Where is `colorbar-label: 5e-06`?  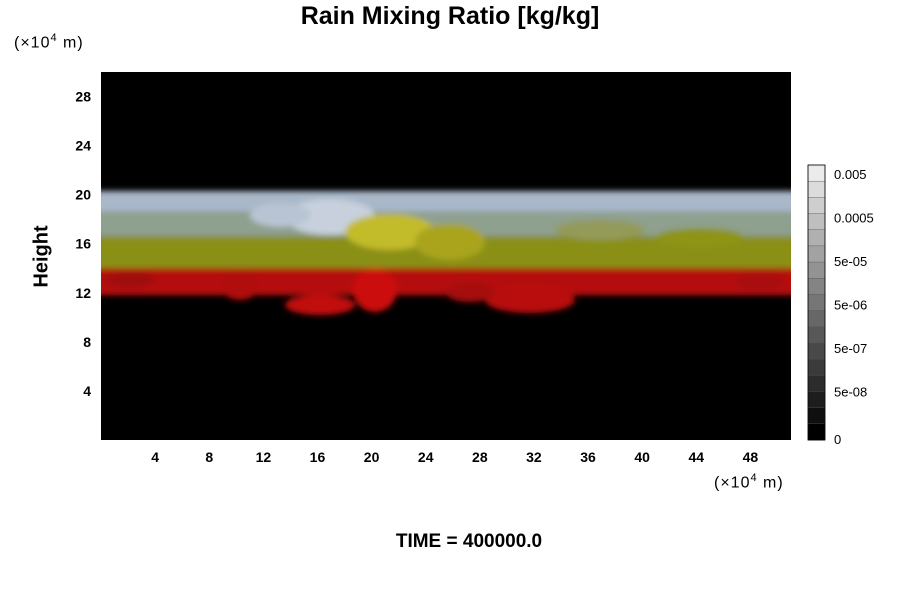
colorbar-label: 5e-06 is located at coordinates (850, 305).